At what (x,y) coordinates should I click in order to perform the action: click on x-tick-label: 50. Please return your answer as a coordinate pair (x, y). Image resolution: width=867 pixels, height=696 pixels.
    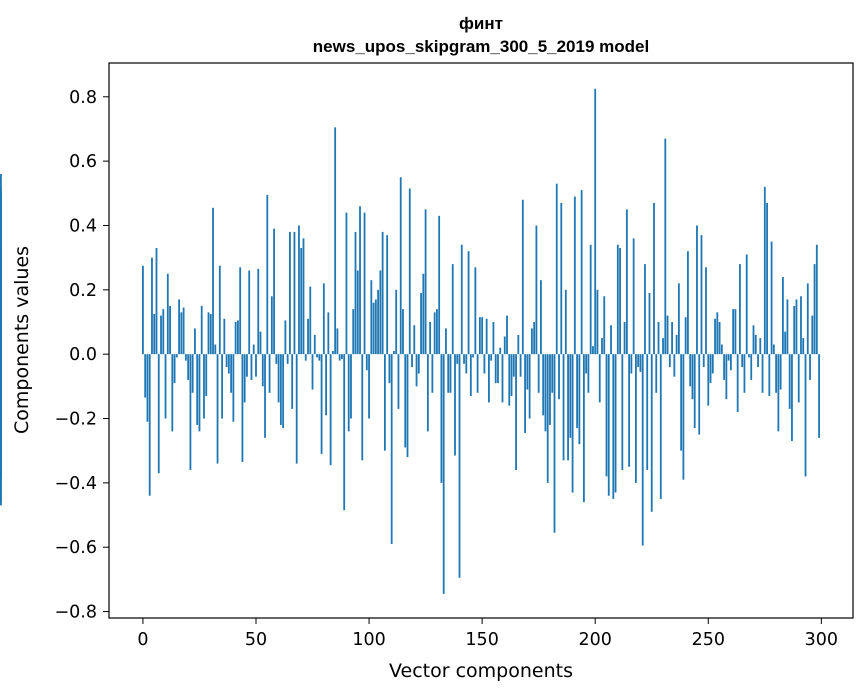
    Looking at the image, I should click on (256, 640).